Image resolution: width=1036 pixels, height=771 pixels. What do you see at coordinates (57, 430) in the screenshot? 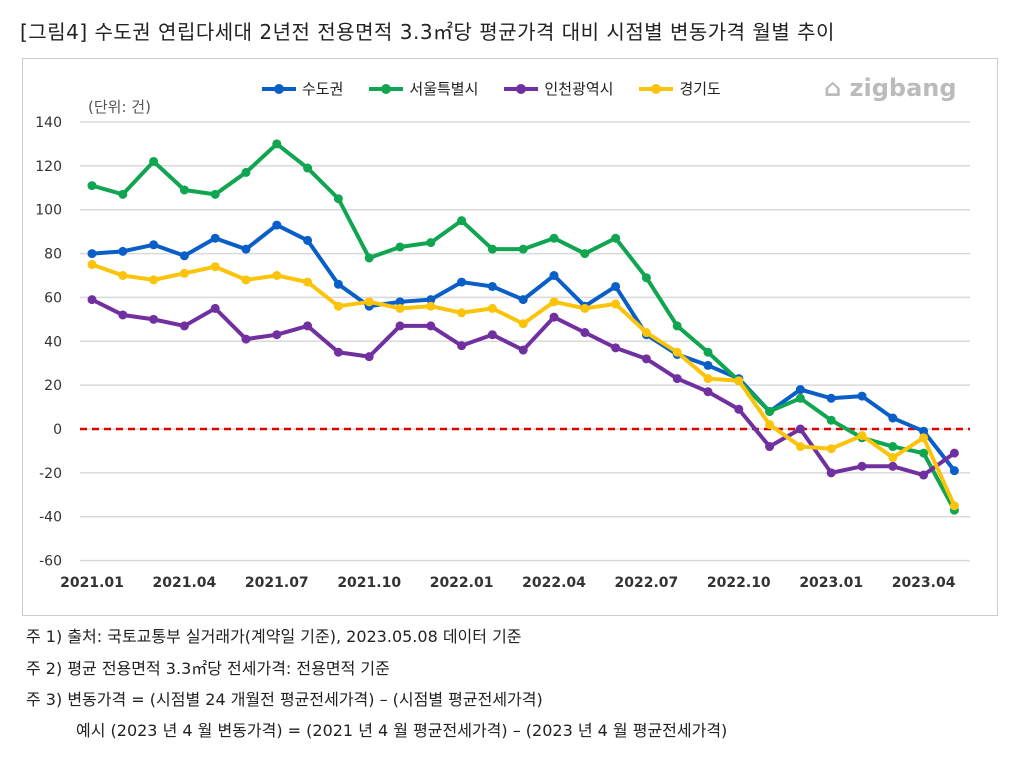
I see `y-tick-label: 0` at bounding box center [57, 430].